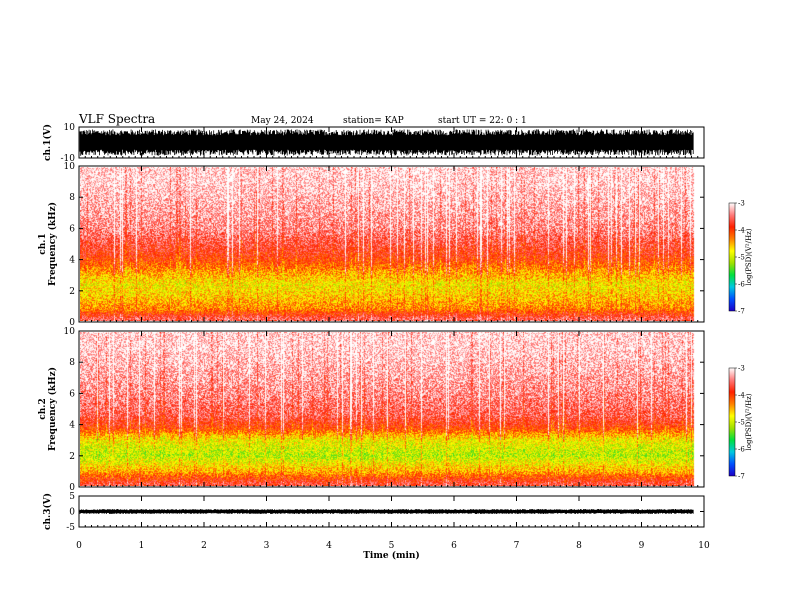 The width and height of the screenshot is (792, 612). I want to click on ch1-spectrogram-tick-label: 10, so click(70, 167).